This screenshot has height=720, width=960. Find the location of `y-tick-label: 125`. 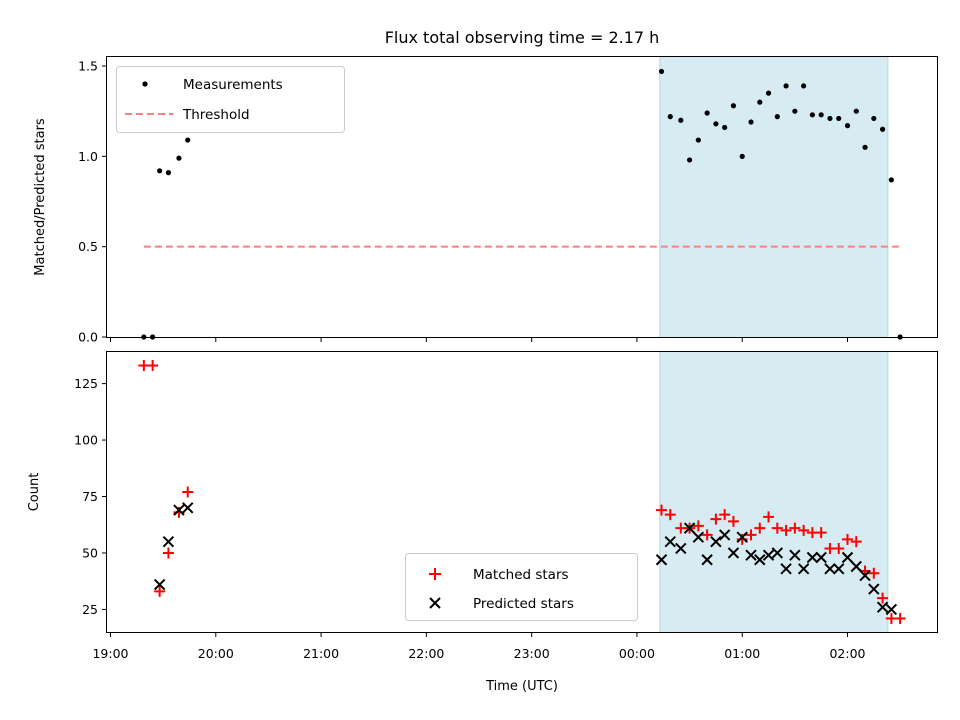

y-tick-label: 125 is located at coordinates (86, 383).